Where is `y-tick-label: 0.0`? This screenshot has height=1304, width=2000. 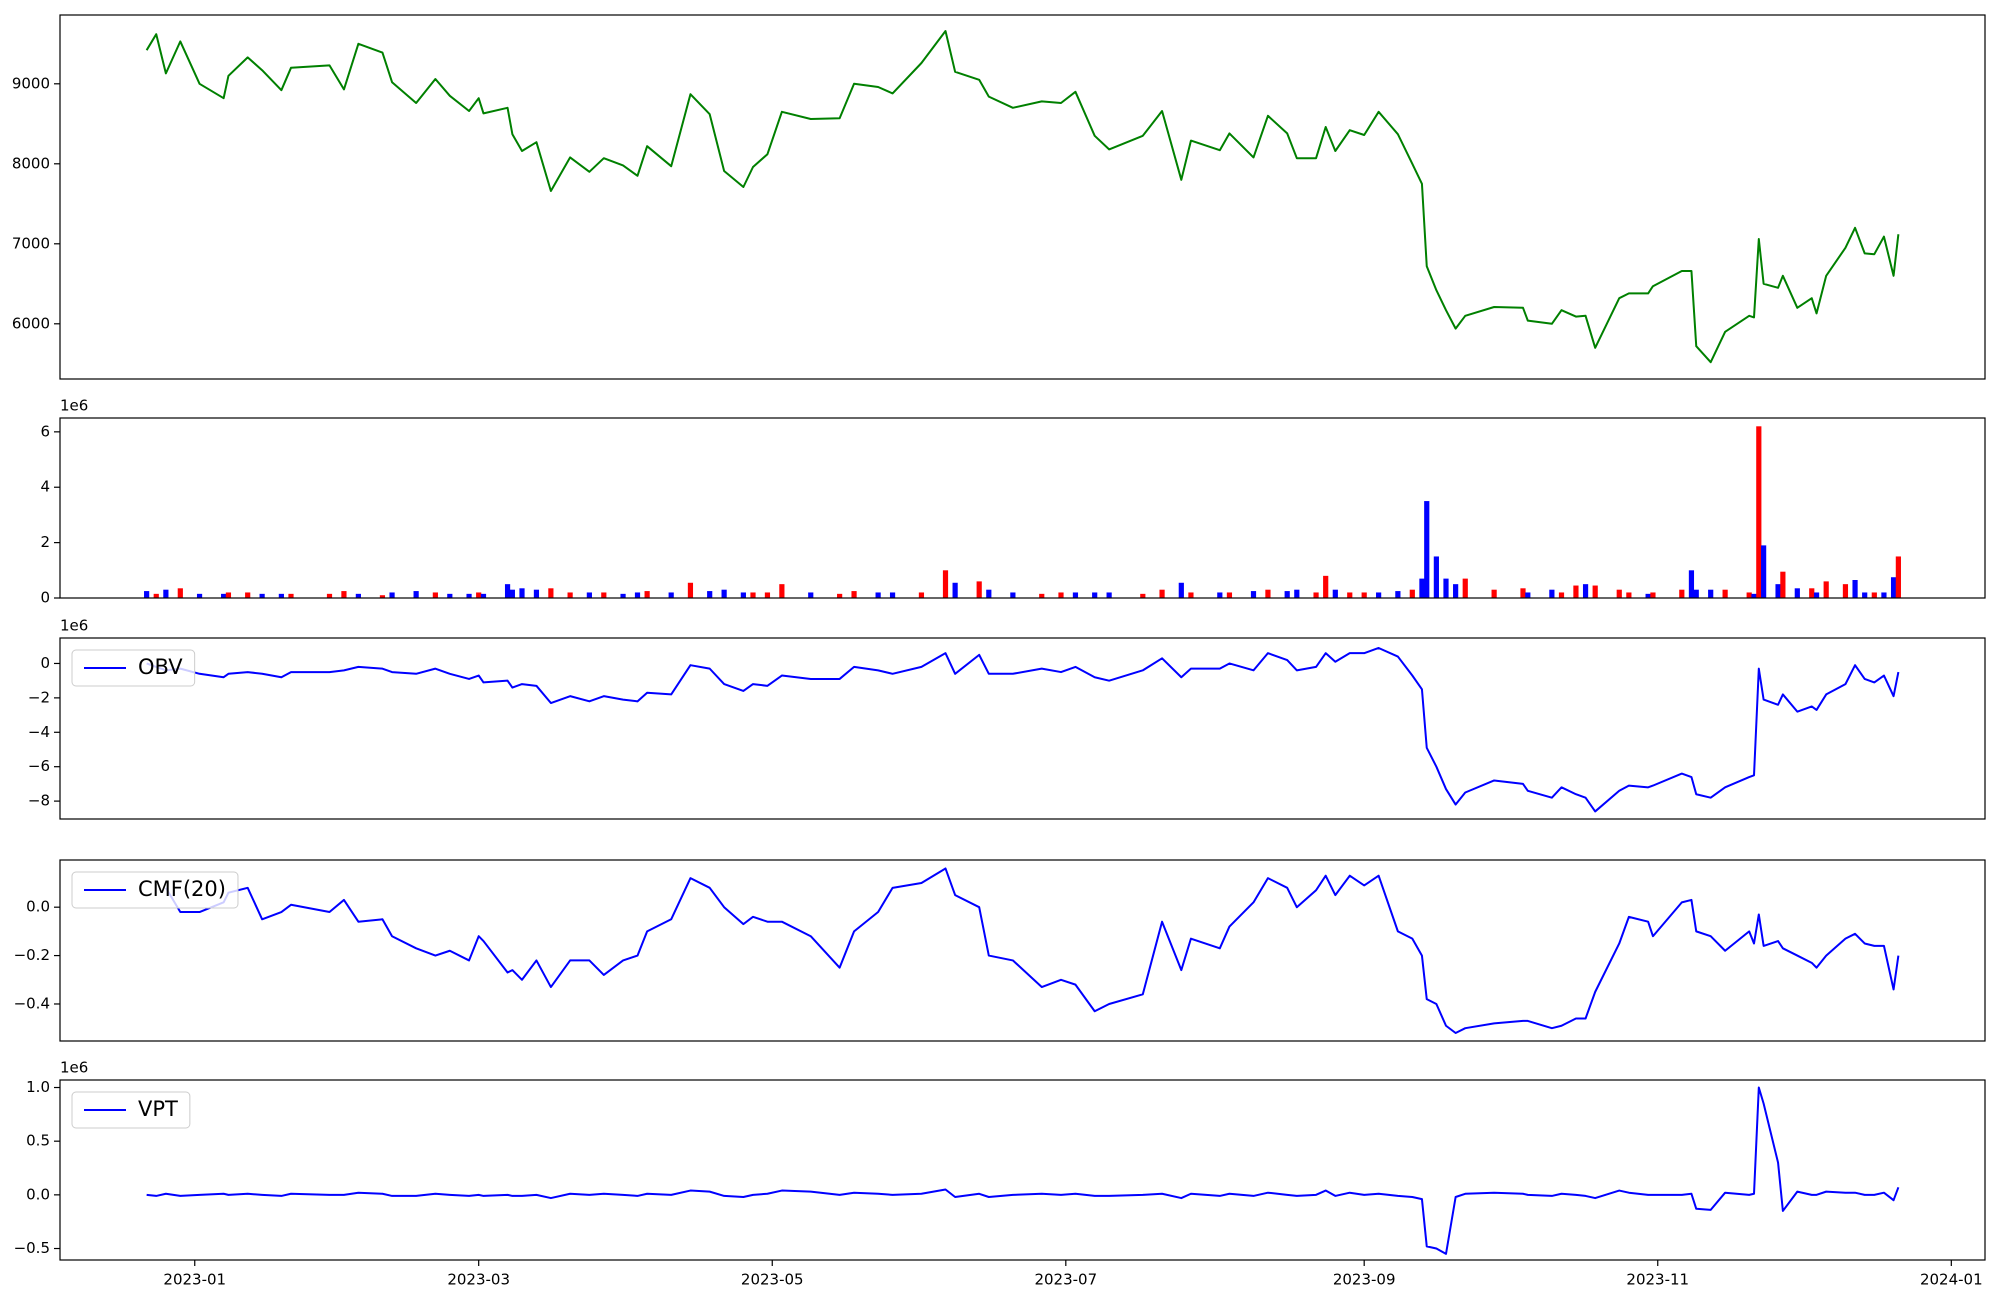
y-tick-label: 0.0 is located at coordinates (38, 1194).